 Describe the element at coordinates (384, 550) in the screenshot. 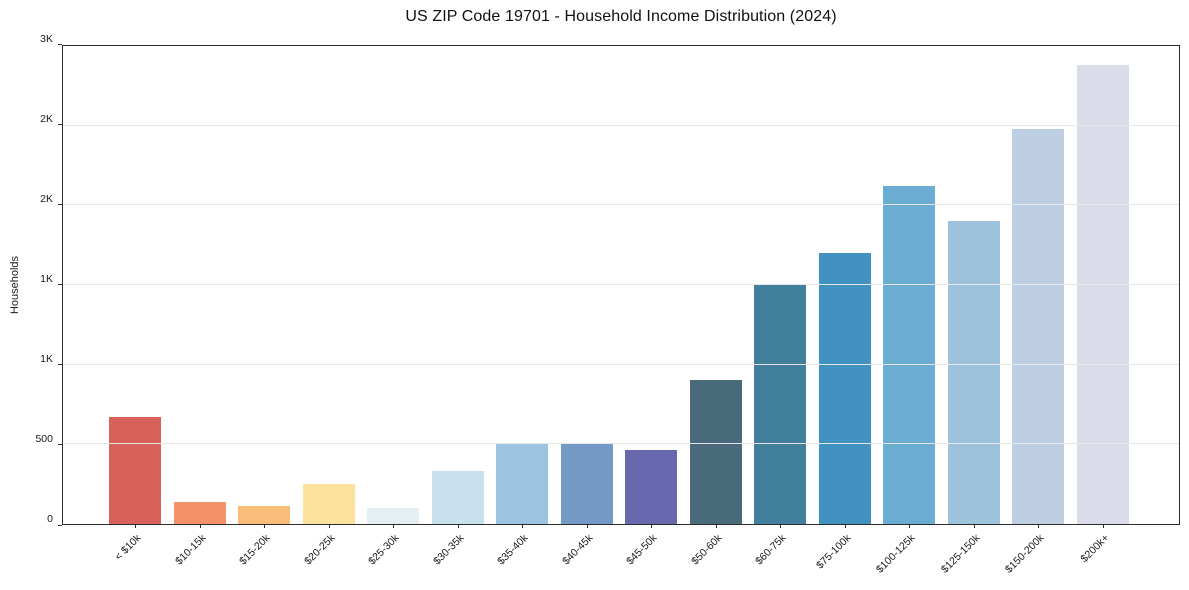

I see `x-tick-label: $25-30k` at that location.